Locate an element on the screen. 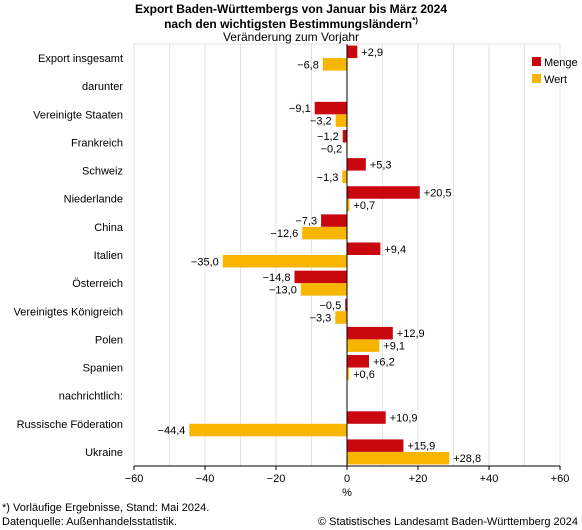  data-label: +15,9 is located at coordinates (421, 447).